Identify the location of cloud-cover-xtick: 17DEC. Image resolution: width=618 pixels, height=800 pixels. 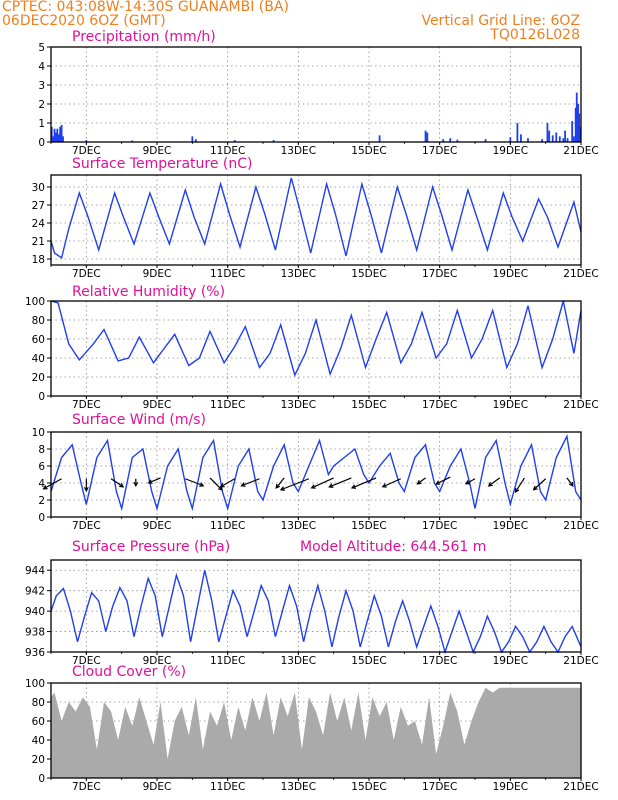
(439, 787).